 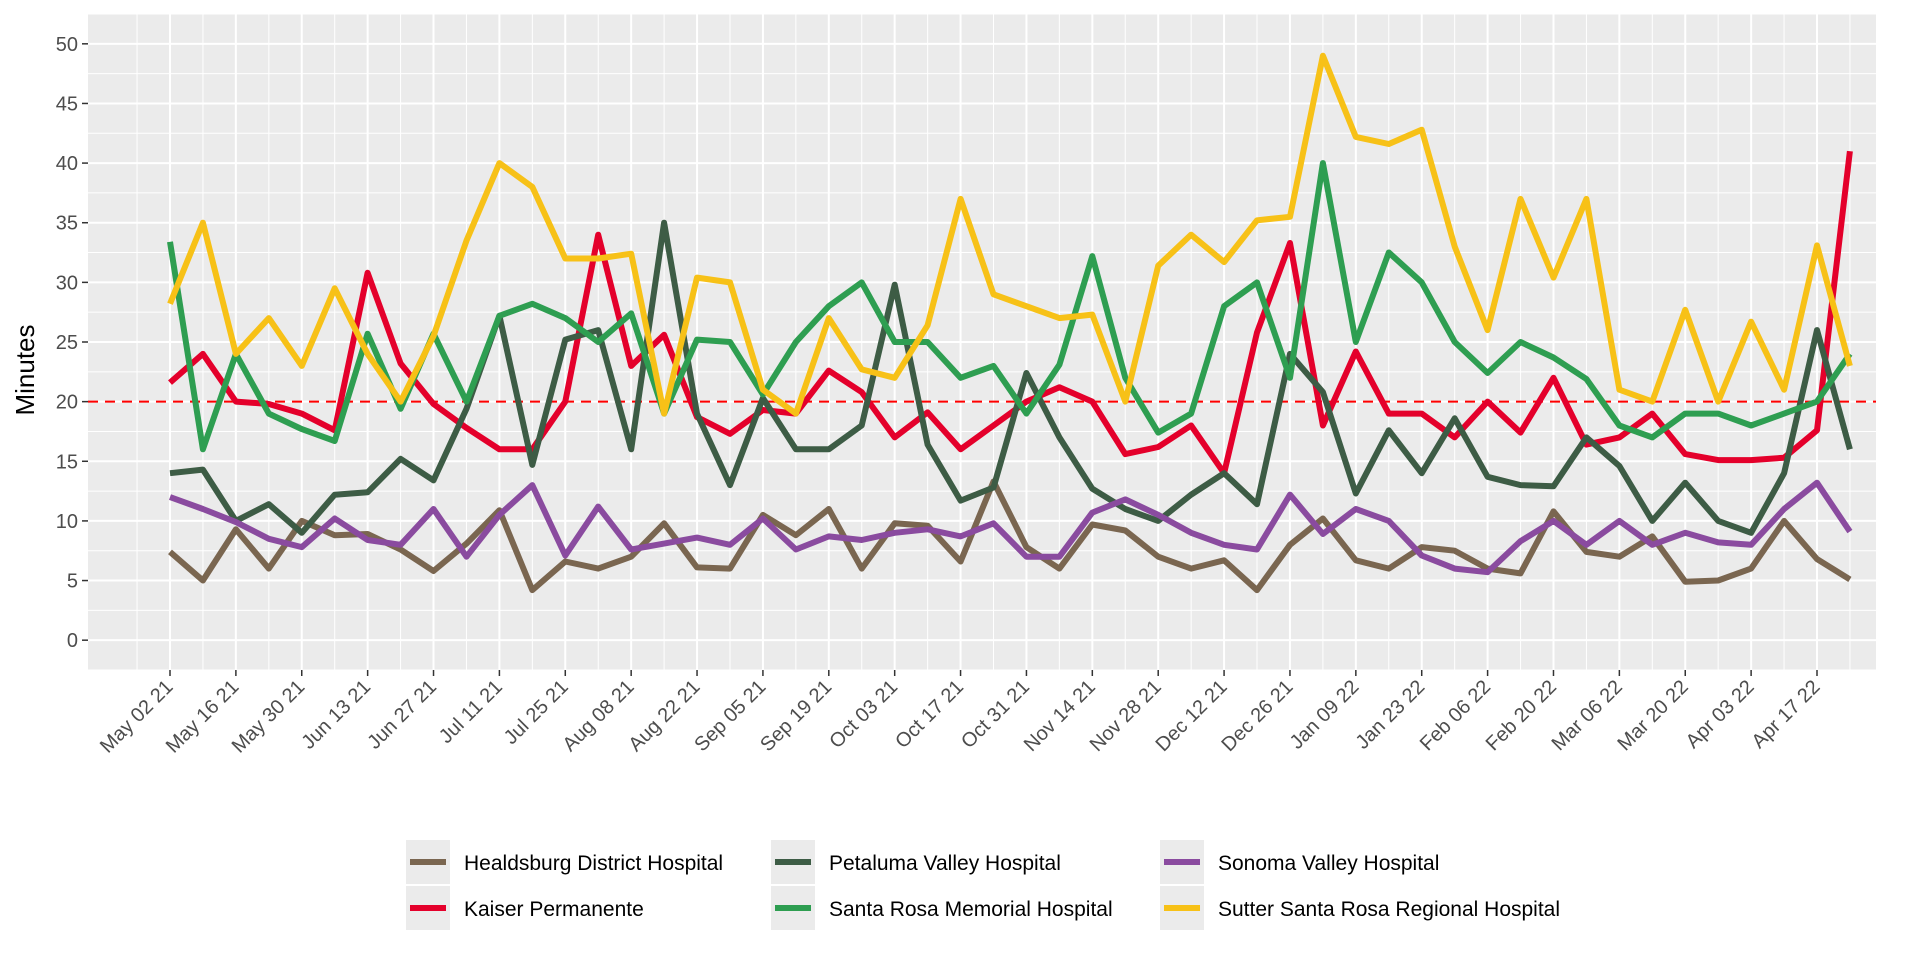 I want to click on y-tick-label: 25, so click(x=67, y=343).